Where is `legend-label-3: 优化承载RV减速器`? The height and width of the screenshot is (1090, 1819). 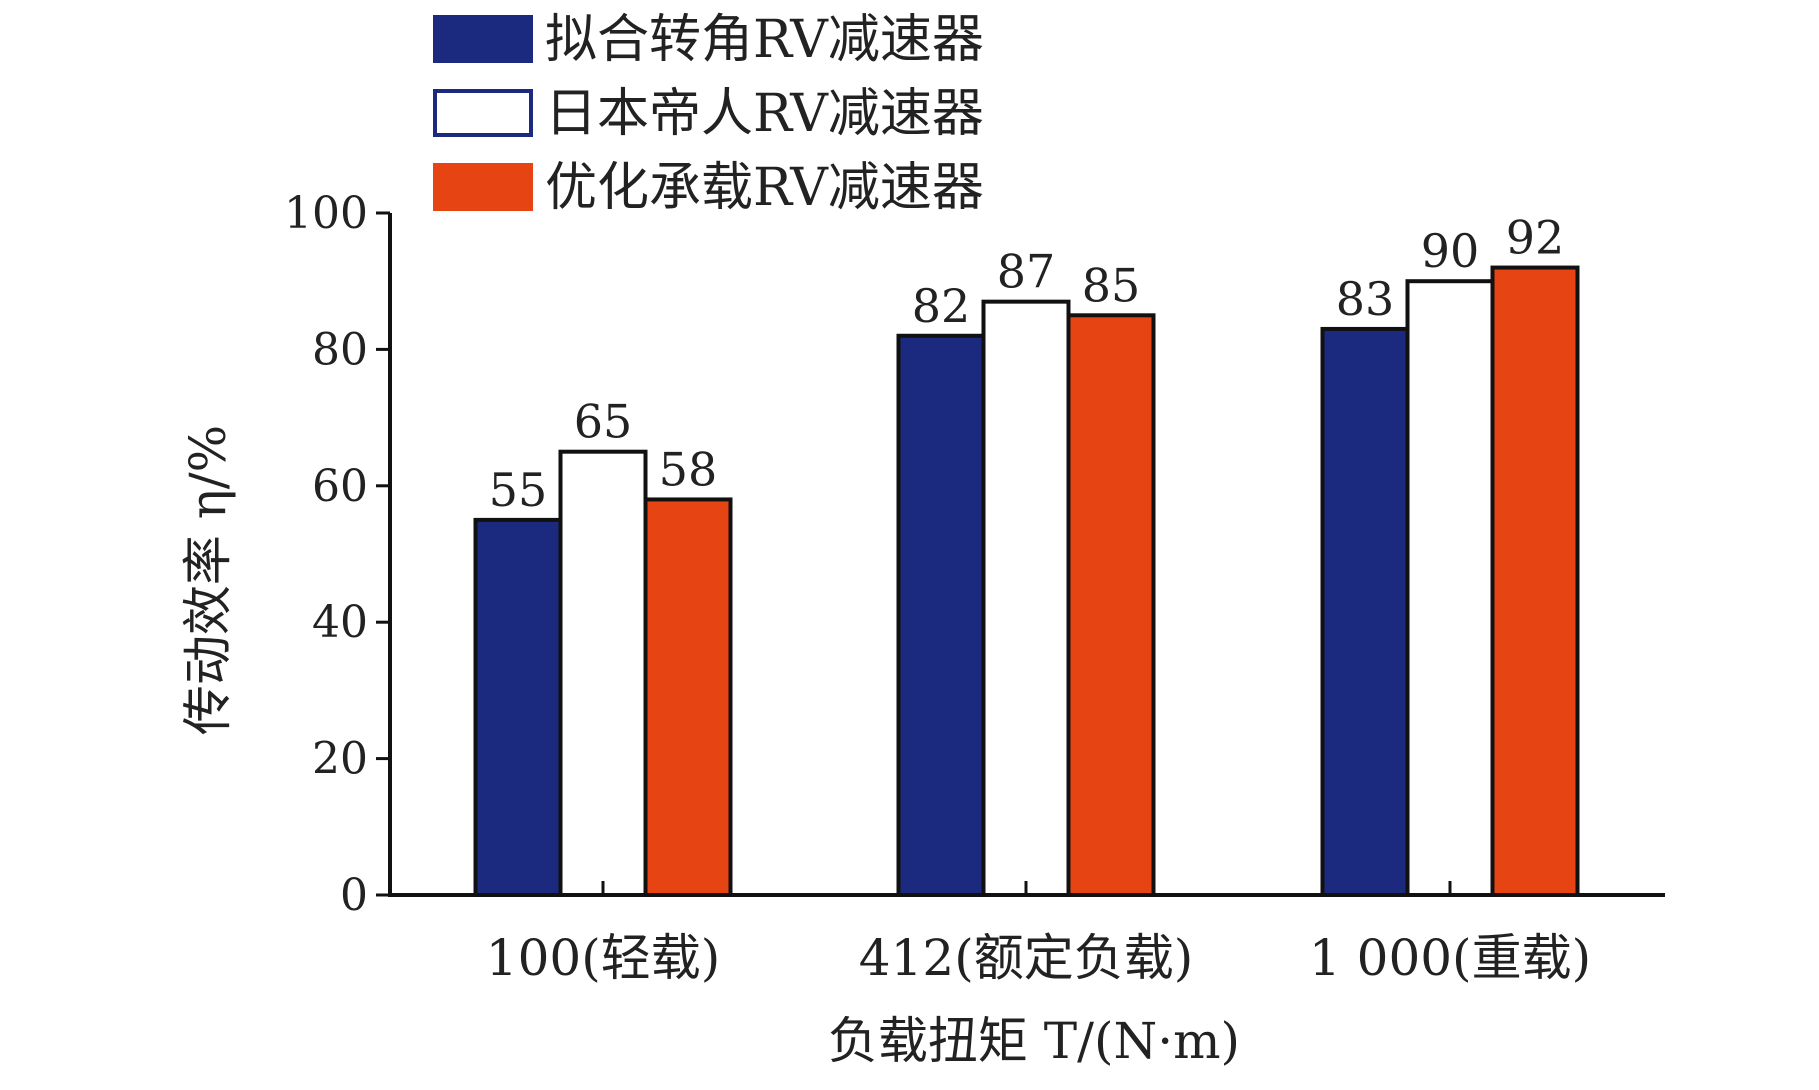 legend-label-3: 优化承载RV减速器 is located at coordinates (764, 188).